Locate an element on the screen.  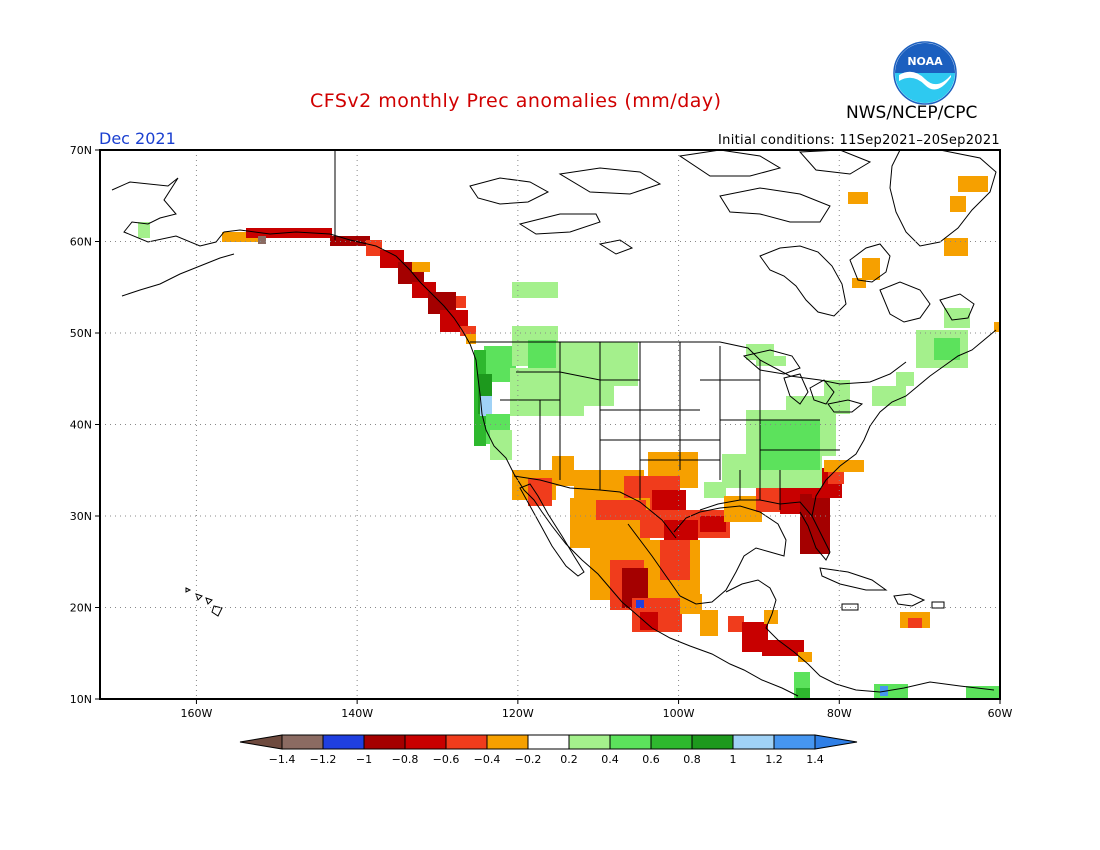
legend-label: 1 is located at coordinates (733, 759).